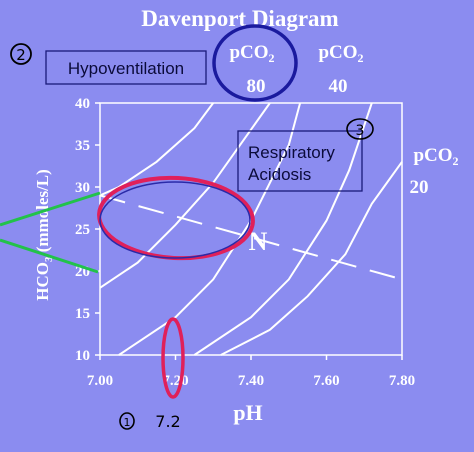 This screenshot has width=474, height=452. I want to click on pco2-20-label: pCO2, so click(435, 156).